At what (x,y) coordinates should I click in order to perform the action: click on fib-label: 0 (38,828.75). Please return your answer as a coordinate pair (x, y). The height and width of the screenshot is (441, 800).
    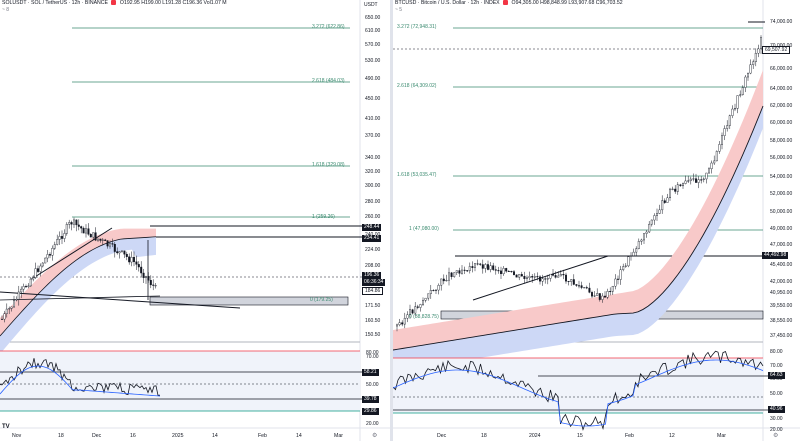
    Looking at the image, I should click on (424, 317).